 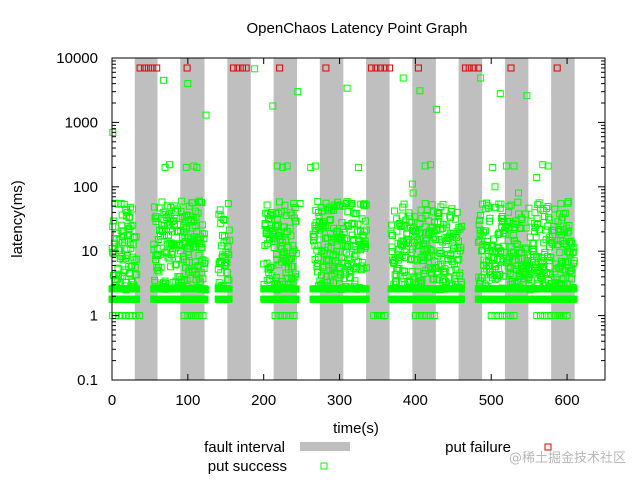 What do you see at coordinates (415, 400) in the screenshot?
I see `x-tick-label: 400` at bounding box center [415, 400].